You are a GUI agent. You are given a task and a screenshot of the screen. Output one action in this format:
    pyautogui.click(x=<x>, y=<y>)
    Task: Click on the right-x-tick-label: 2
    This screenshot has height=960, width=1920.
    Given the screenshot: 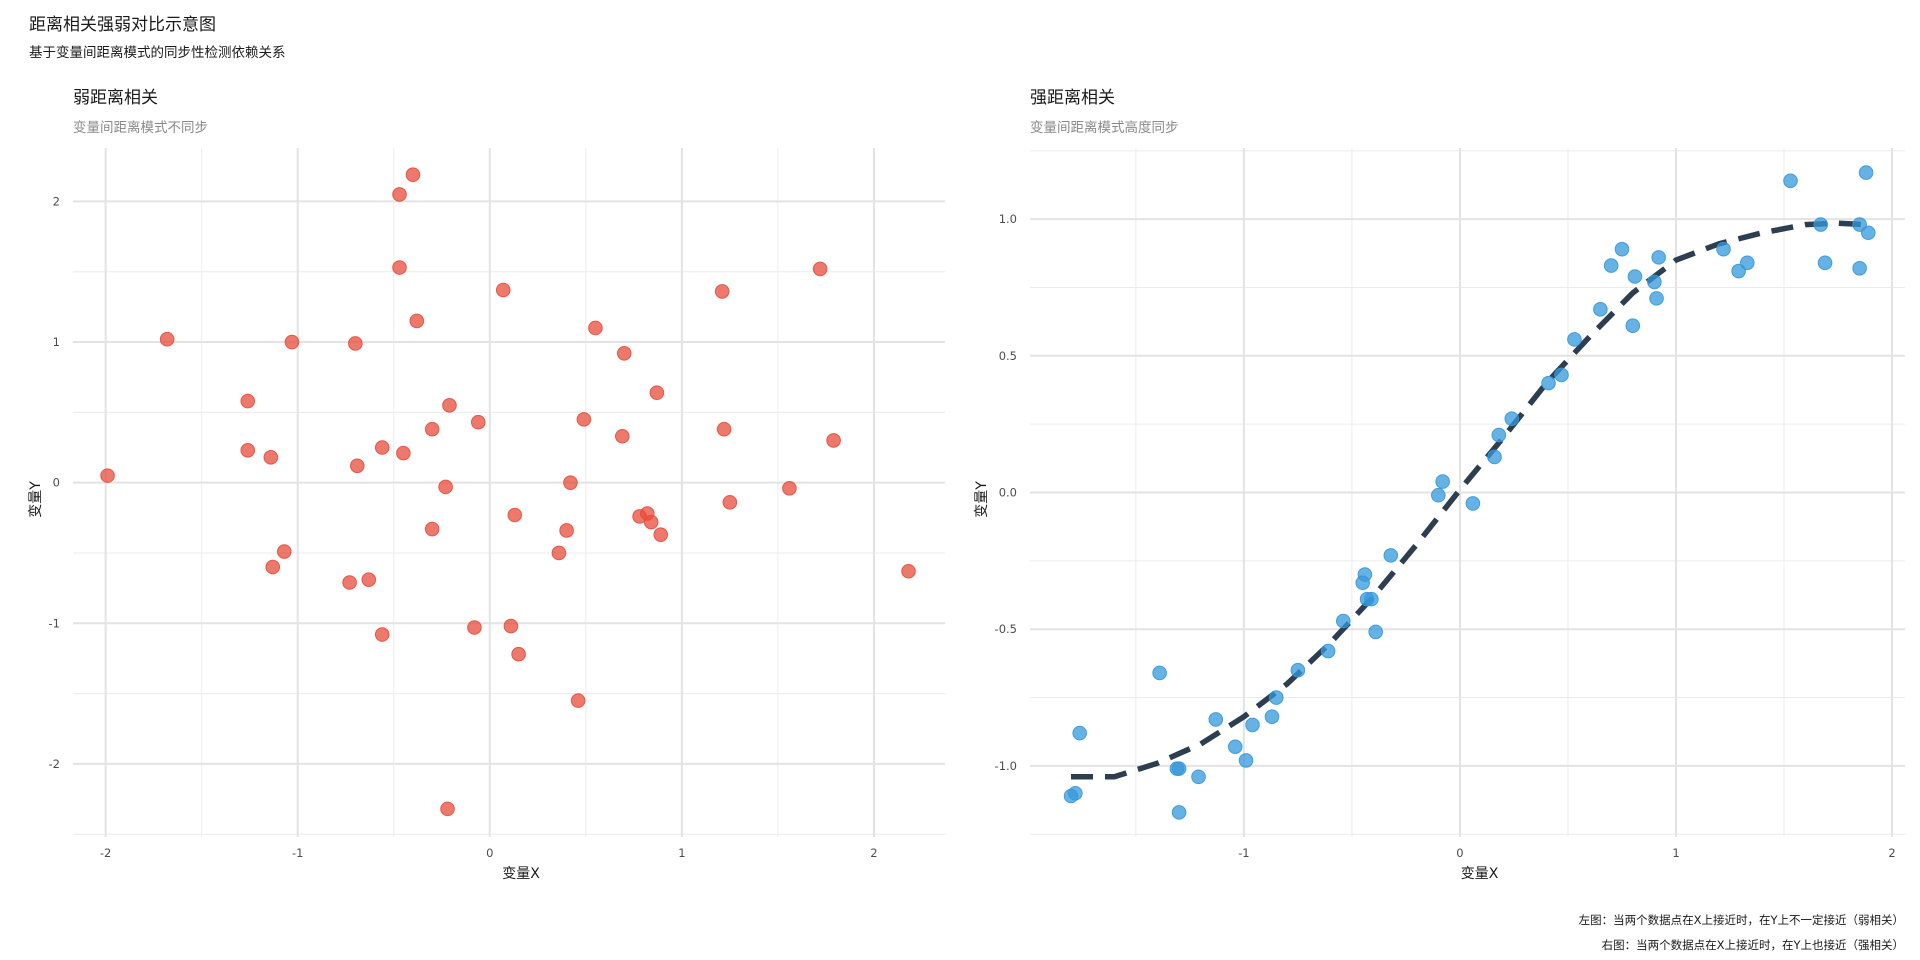 What is the action you would take?
    pyautogui.click(x=1891, y=853)
    